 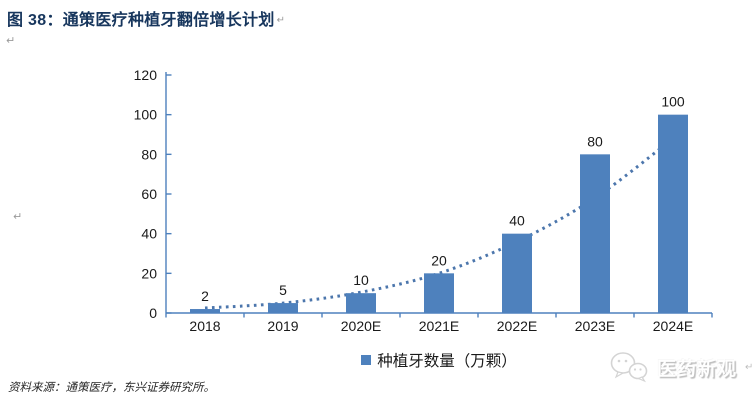 I want to click on category-label: 2022E, so click(x=517, y=326).